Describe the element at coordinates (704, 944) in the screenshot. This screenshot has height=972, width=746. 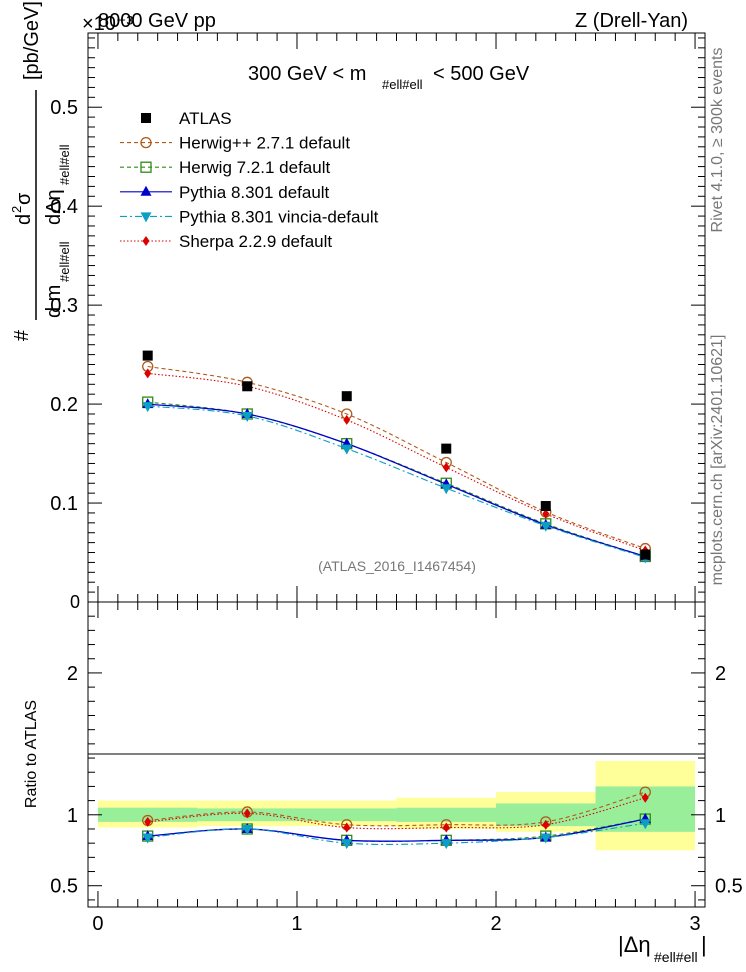
I see `xlabel-end: |` at that location.